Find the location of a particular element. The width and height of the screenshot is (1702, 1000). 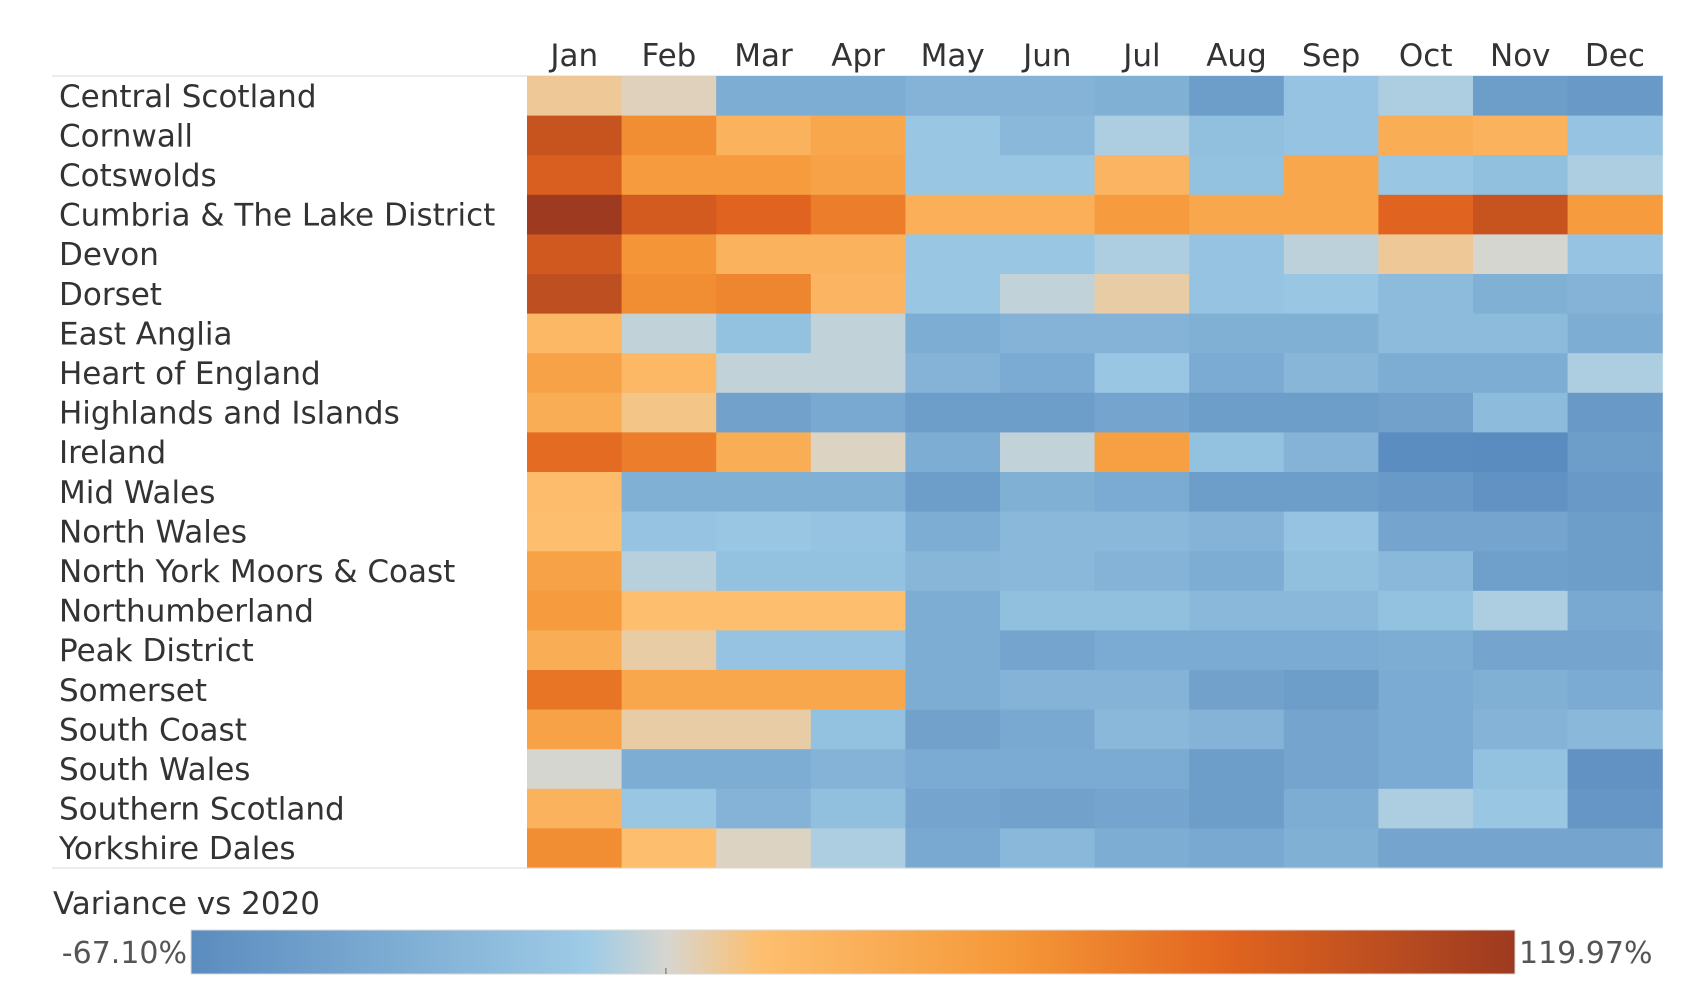

color-legend: Variance vs 2020 -67.10% 119.97% is located at coordinates (852, 930).